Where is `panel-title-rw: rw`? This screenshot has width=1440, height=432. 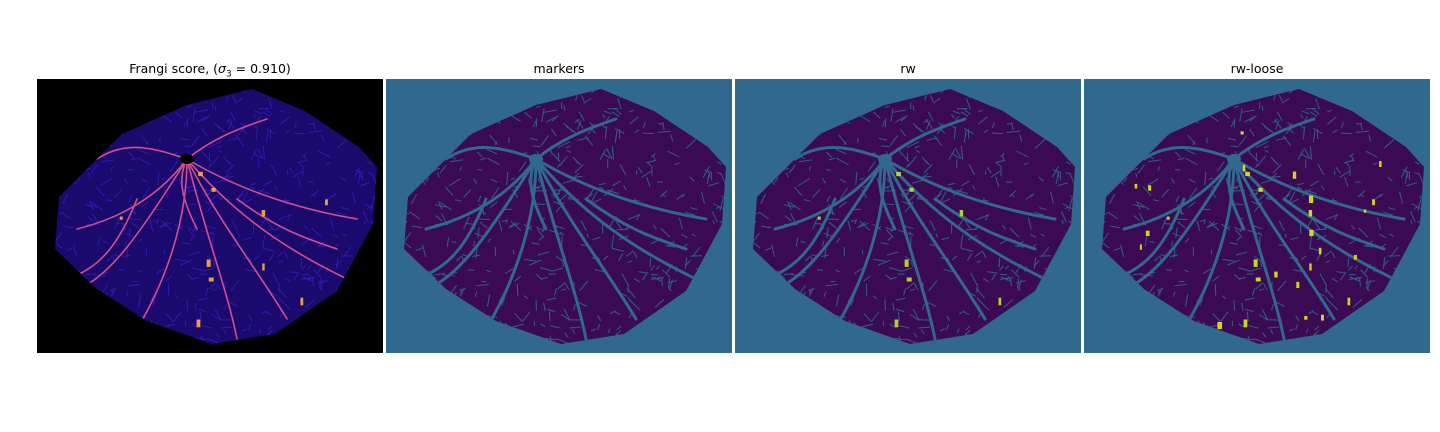
panel-title-rw: rw is located at coordinates (908, 68).